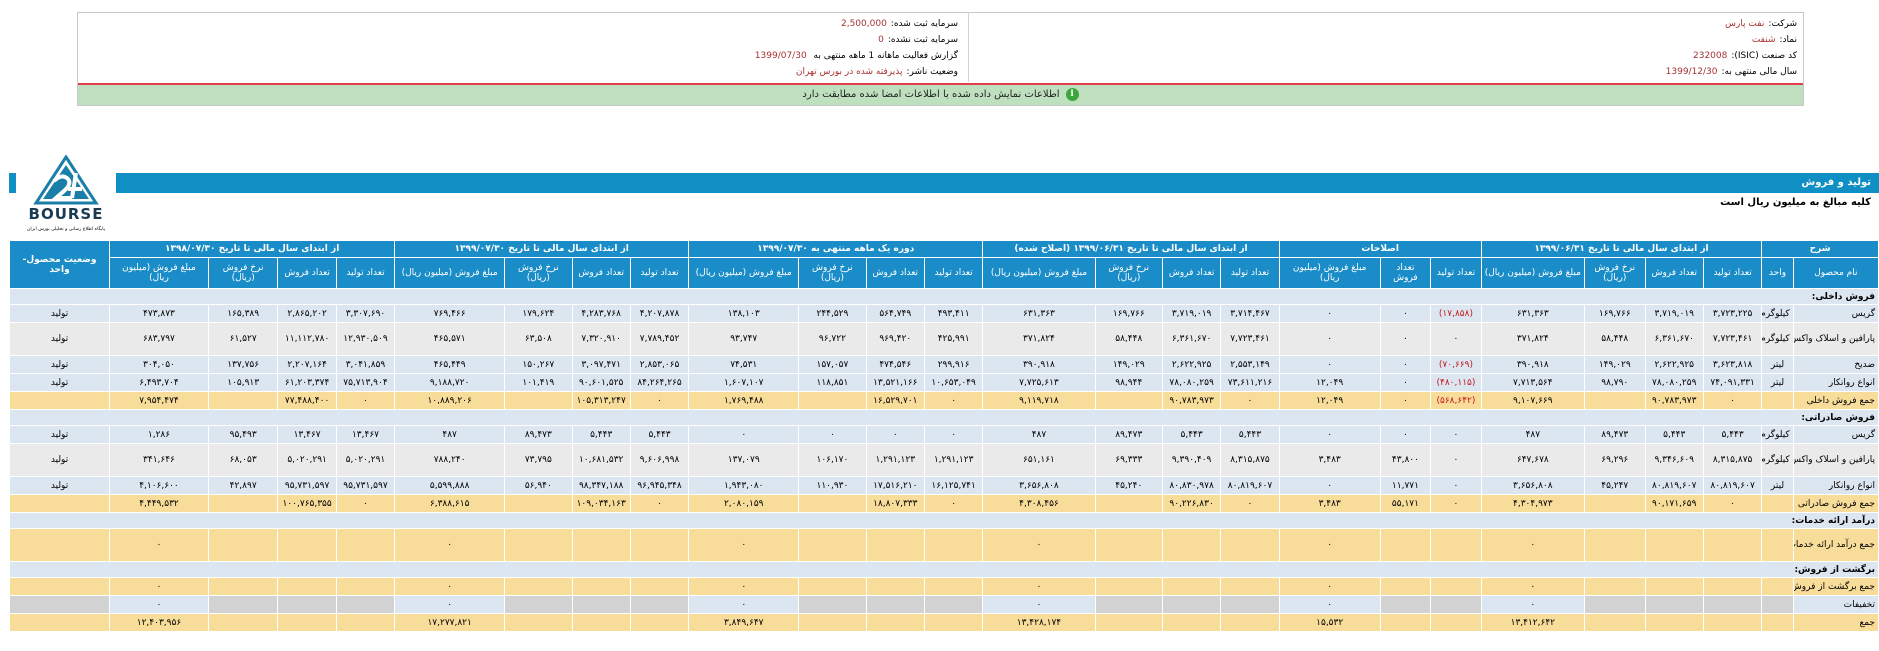 Image resolution: width=1879 pixels, height=651 pixels. I want to click on table-cell: ۴۶۵,۴۴۹, so click(450, 364).